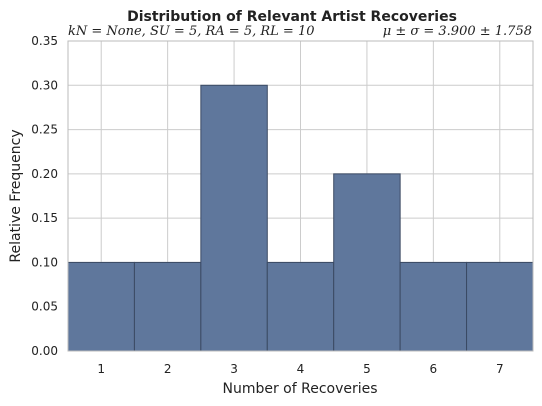  What do you see at coordinates (168, 369) in the screenshot?
I see `x-tick-label: 2` at bounding box center [168, 369].